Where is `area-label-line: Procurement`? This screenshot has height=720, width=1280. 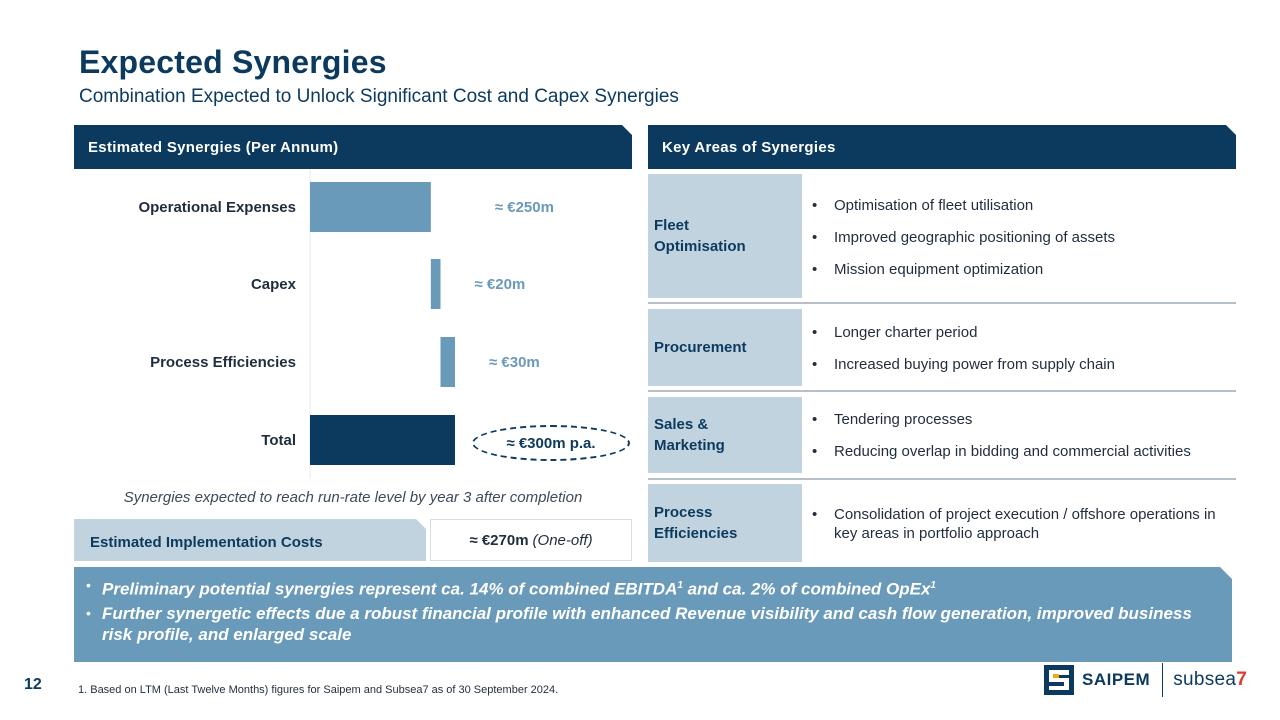
area-label-line: Procurement is located at coordinates (700, 347).